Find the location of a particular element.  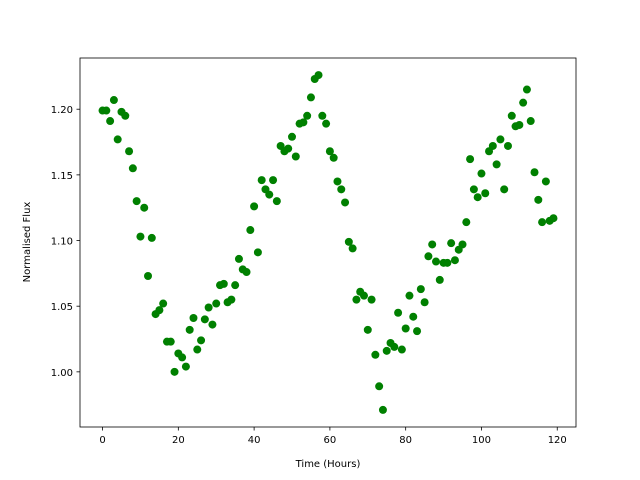

x-tick-label: 60 is located at coordinates (330, 440).